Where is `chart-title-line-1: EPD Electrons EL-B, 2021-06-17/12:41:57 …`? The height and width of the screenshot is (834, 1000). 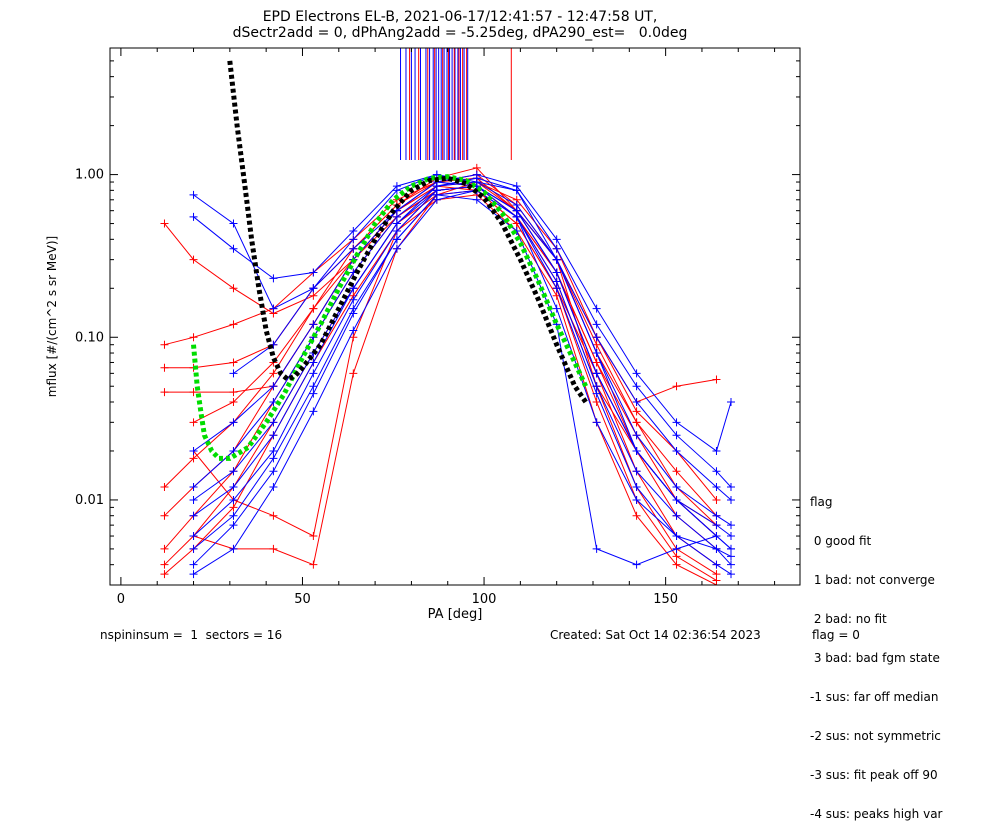 chart-title-line-1: EPD Electrons EL-B, 2021-06-17/12:41:57 … is located at coordinates (460, 17).